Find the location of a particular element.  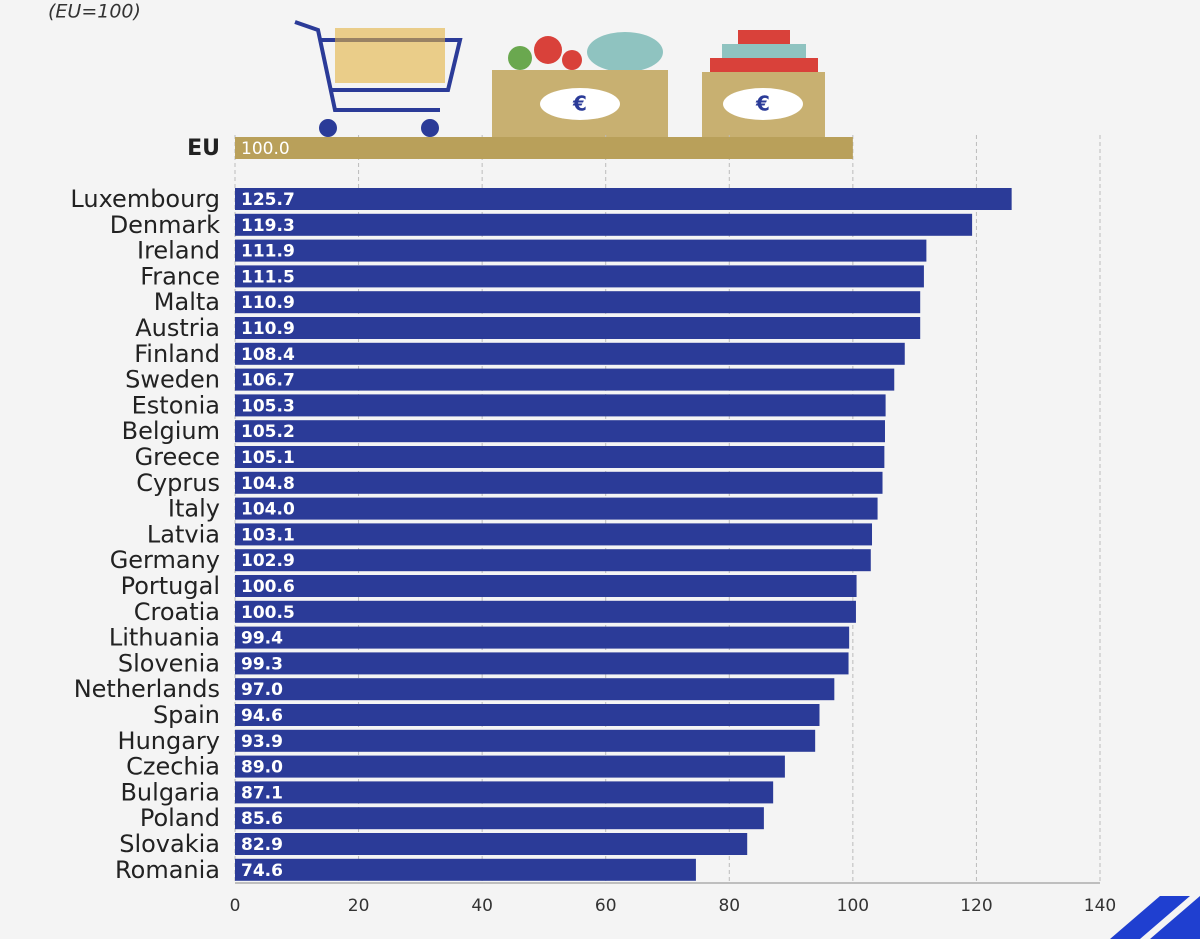

category-label: Sweden is located at coordinates (172, 380).